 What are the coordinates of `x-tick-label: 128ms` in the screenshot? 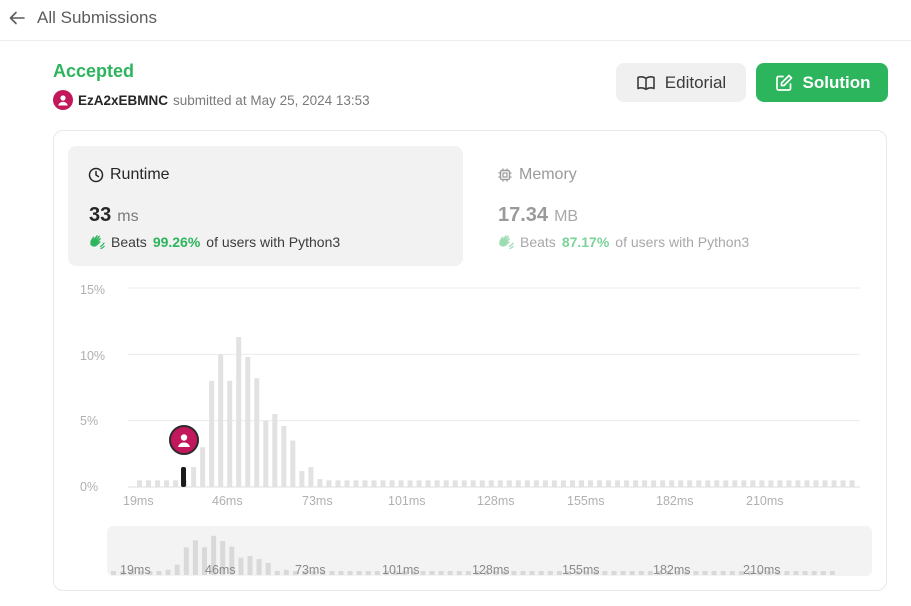 It's located at (496, 501).